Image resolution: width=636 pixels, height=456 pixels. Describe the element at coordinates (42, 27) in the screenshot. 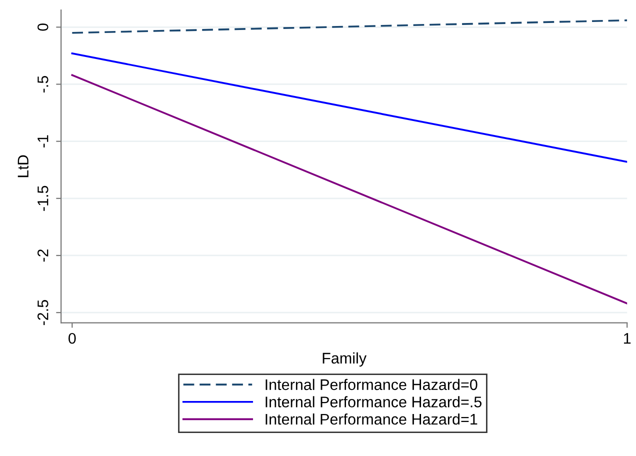

I see `y-tick-label: 0` at that location.